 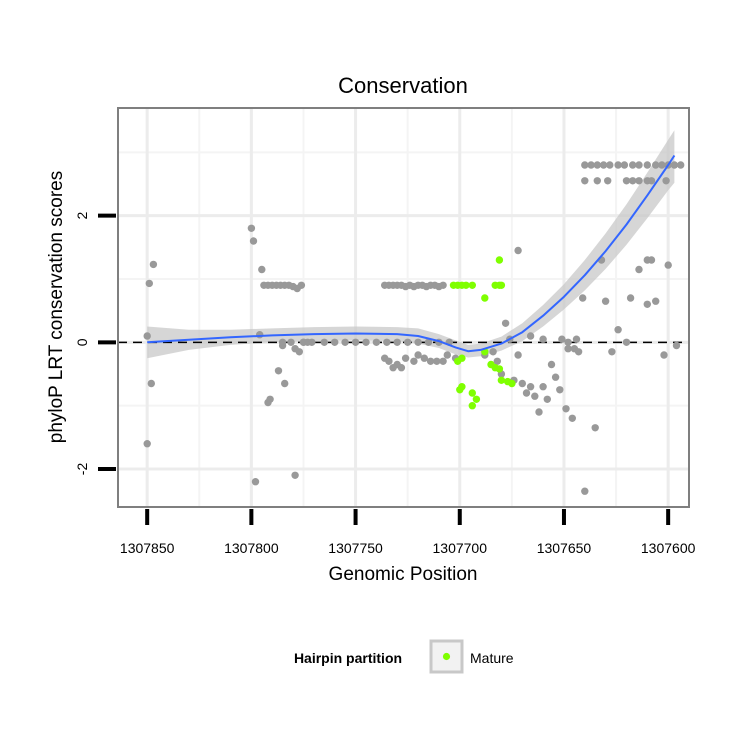 What do you see at coordinates (446, 656) in the screenshot?
I see `legend-key-mature` at bounding box center [446, 656].